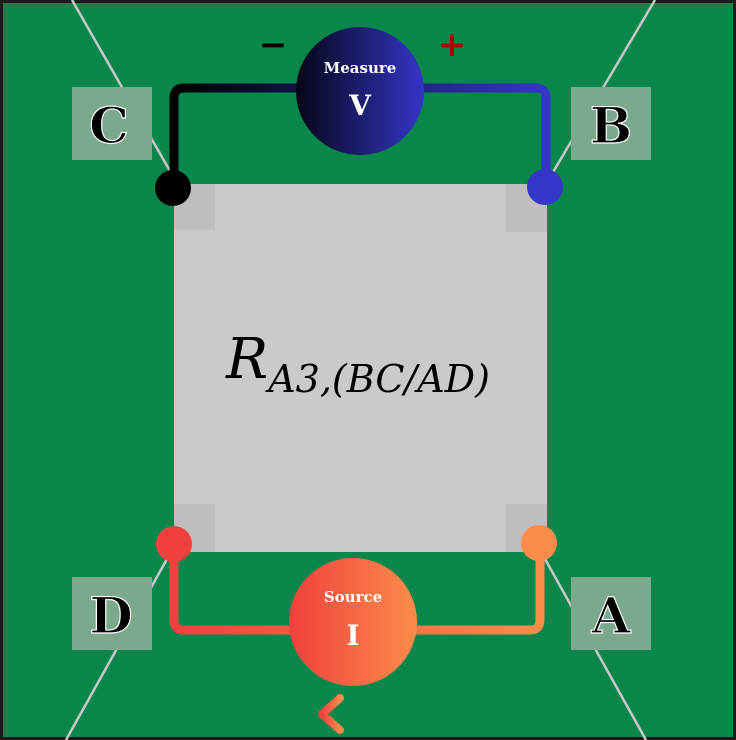  Describe the element at coordinates (357, 364) in the screenshot. I see `resistance-formula: RA3,(BC/AD)` at that location.